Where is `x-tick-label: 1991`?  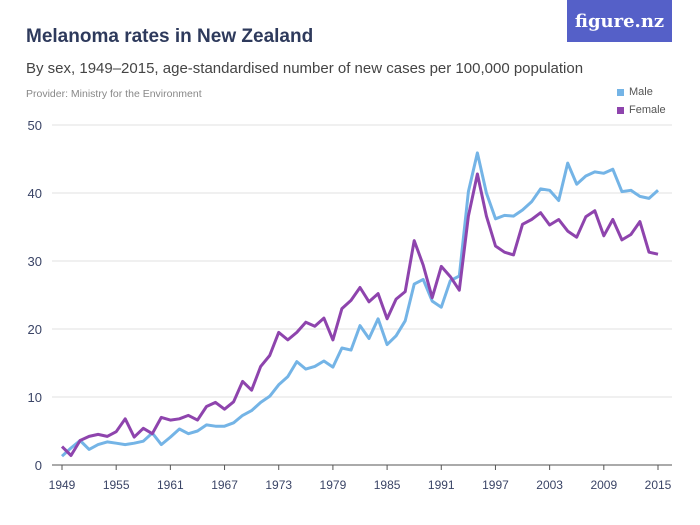 x-tick-label: 1991 is located at coordinates (441, 485).